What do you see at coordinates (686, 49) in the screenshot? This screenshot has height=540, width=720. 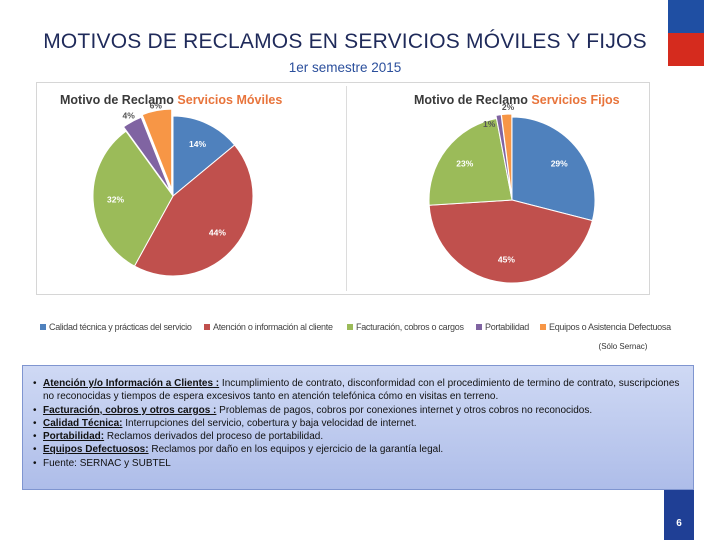 I see `flag-red-stripe` at bounding box center [686, 49].